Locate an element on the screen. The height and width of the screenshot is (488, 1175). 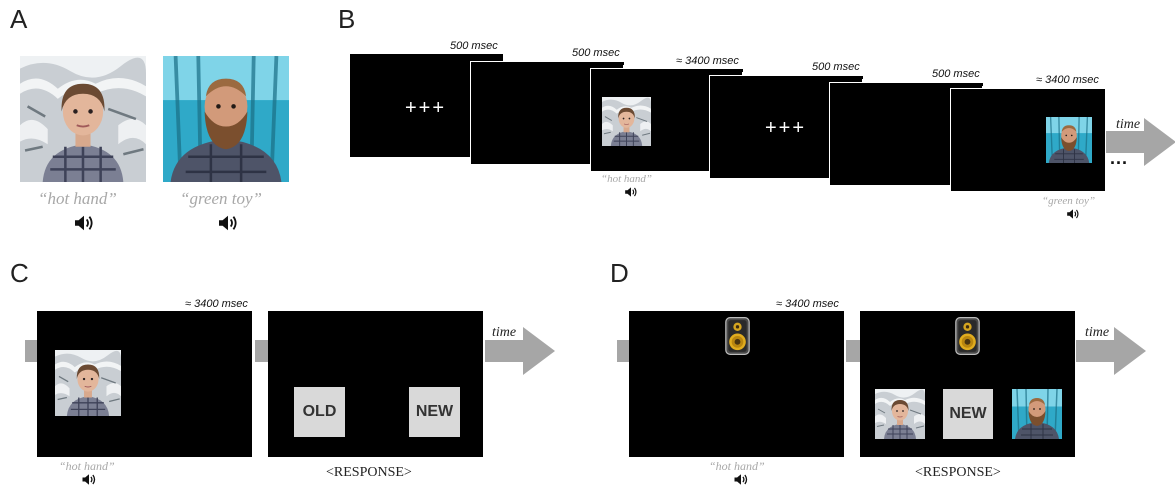
panel-a-letter: A is located at coordinates (19, 19).